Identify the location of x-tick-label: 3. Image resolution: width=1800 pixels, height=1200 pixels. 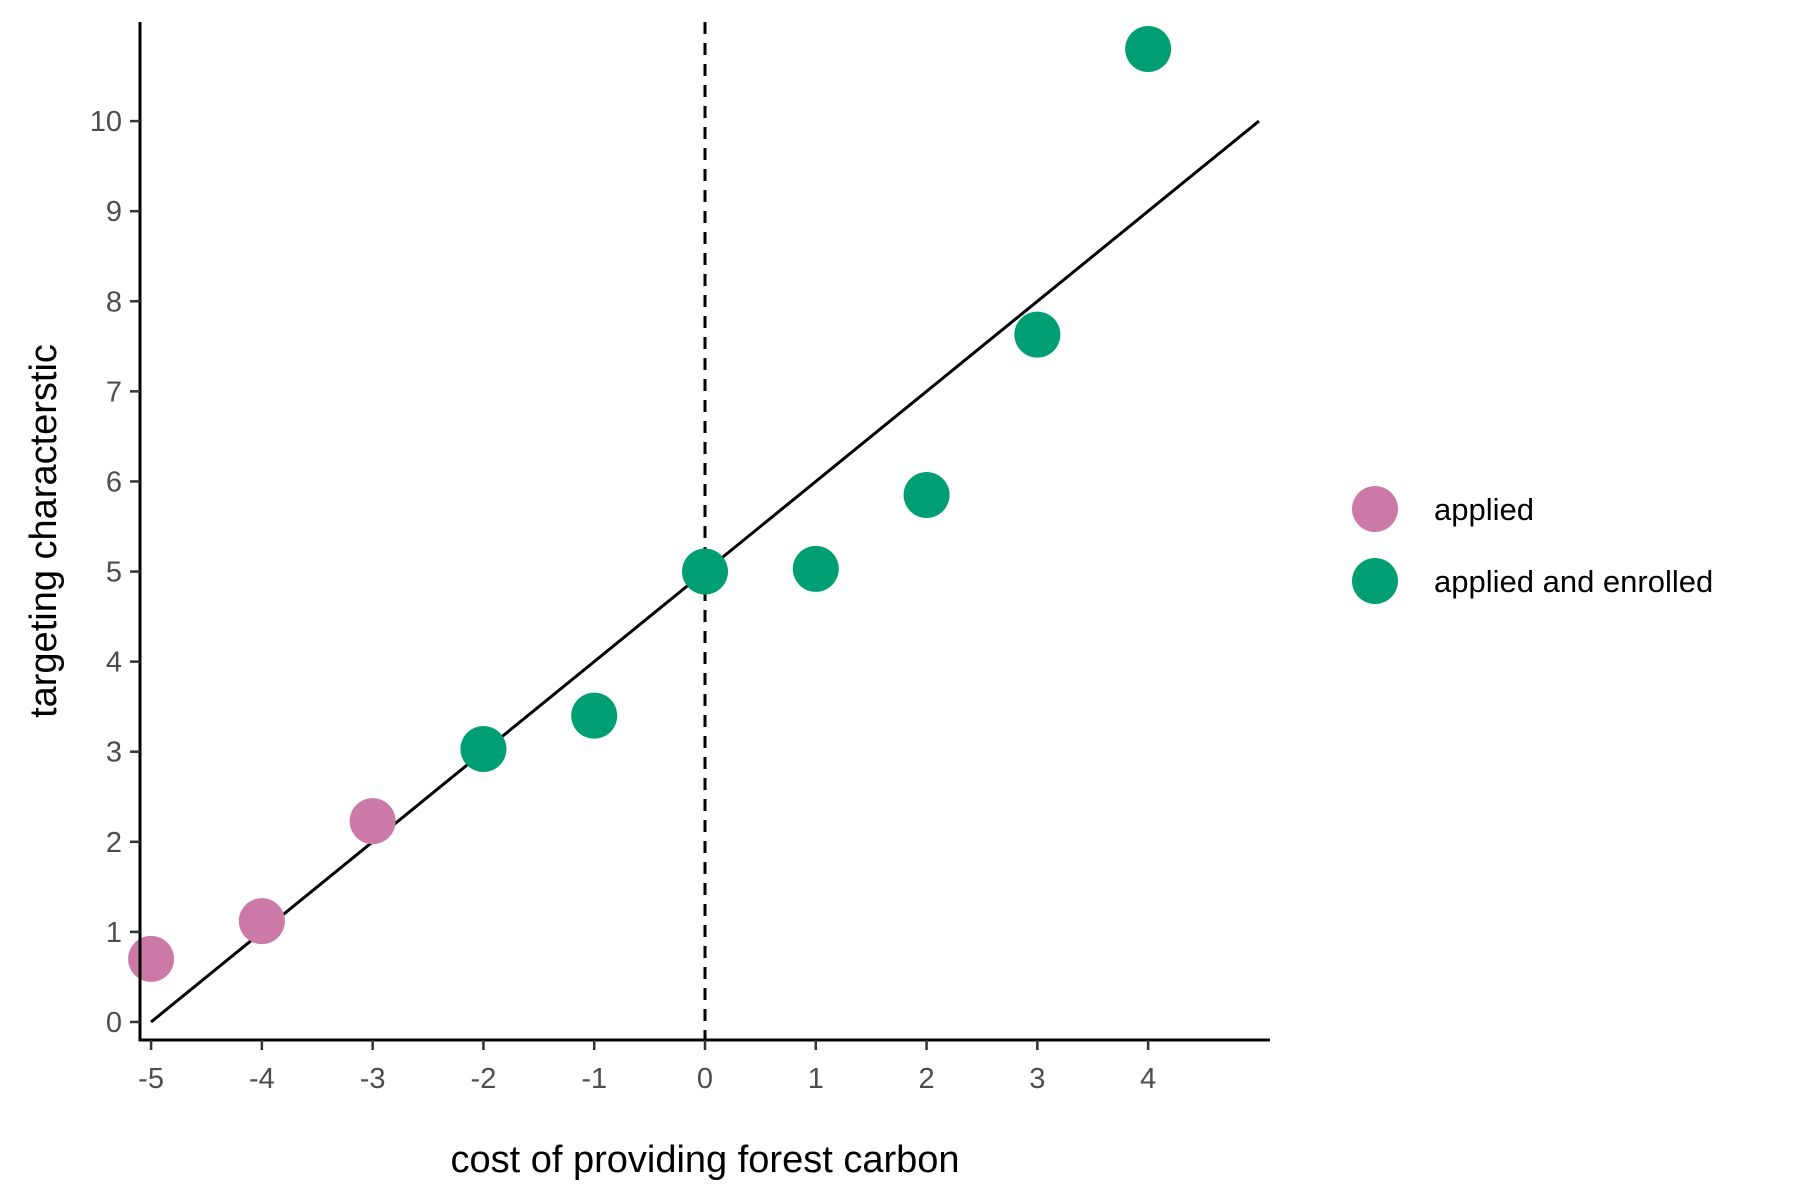
(1037, 1079).